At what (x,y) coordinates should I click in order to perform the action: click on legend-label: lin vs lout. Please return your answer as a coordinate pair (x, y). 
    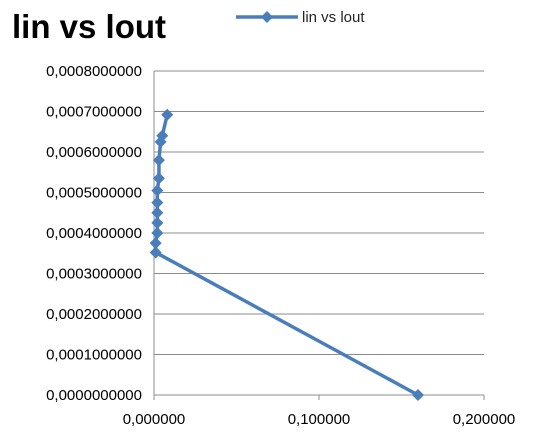
    Looking at the image, I should click on (333, 17).